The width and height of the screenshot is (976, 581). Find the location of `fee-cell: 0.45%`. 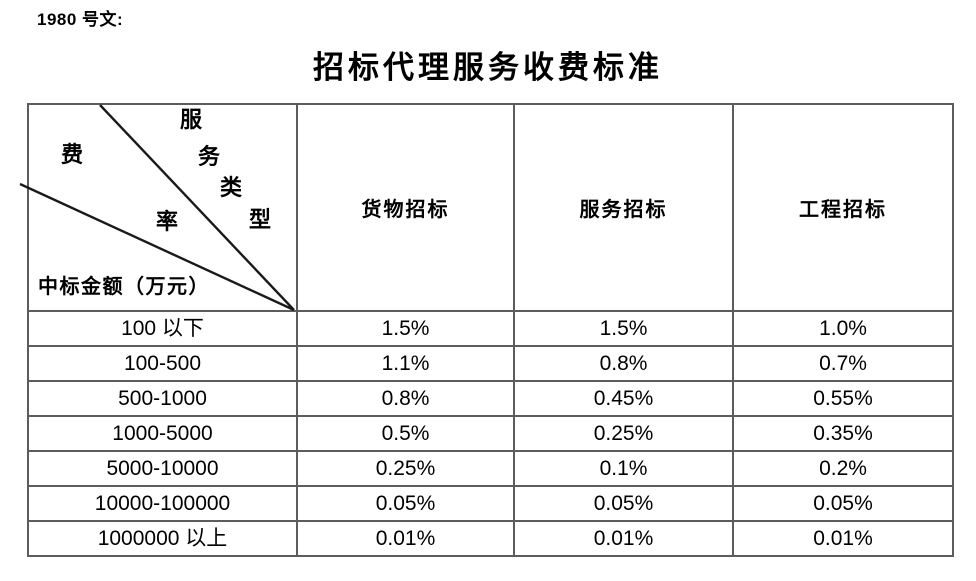

fee-cell: 0.45% is located at coordinates (623, 398).